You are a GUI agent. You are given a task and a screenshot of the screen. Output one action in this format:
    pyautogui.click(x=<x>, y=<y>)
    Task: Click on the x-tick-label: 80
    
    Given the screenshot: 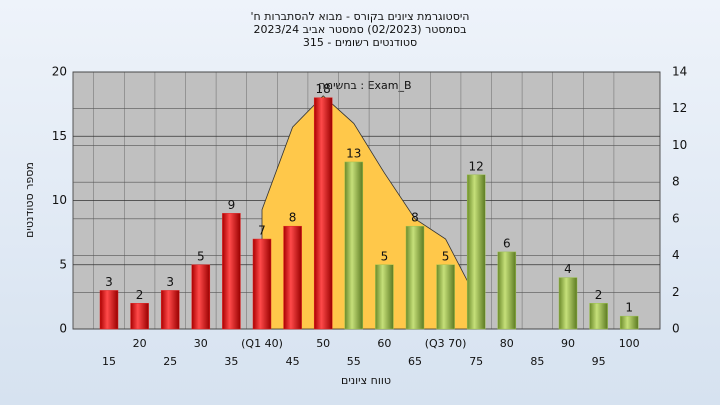 What is the action you would take?
    pyautogui.click(x=507, y=343)
    